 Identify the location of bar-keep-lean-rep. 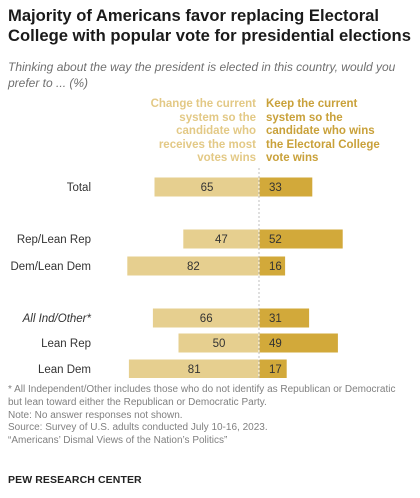
(298, 343).